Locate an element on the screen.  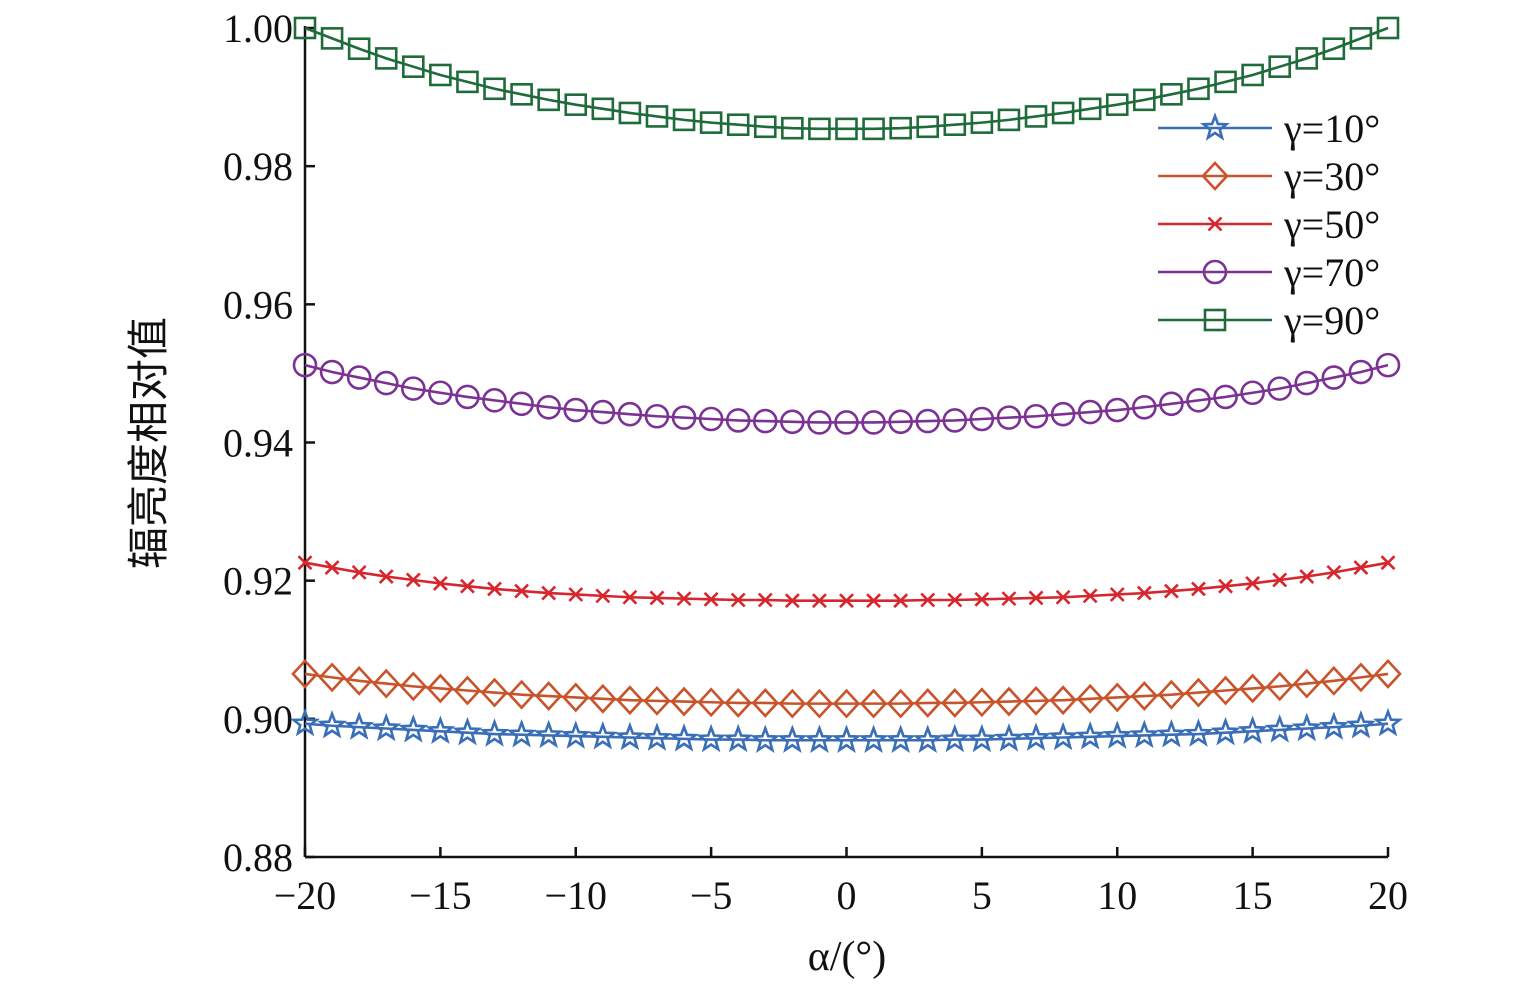
y-tick-label: 1.00 is located at coordinates (258, 28).